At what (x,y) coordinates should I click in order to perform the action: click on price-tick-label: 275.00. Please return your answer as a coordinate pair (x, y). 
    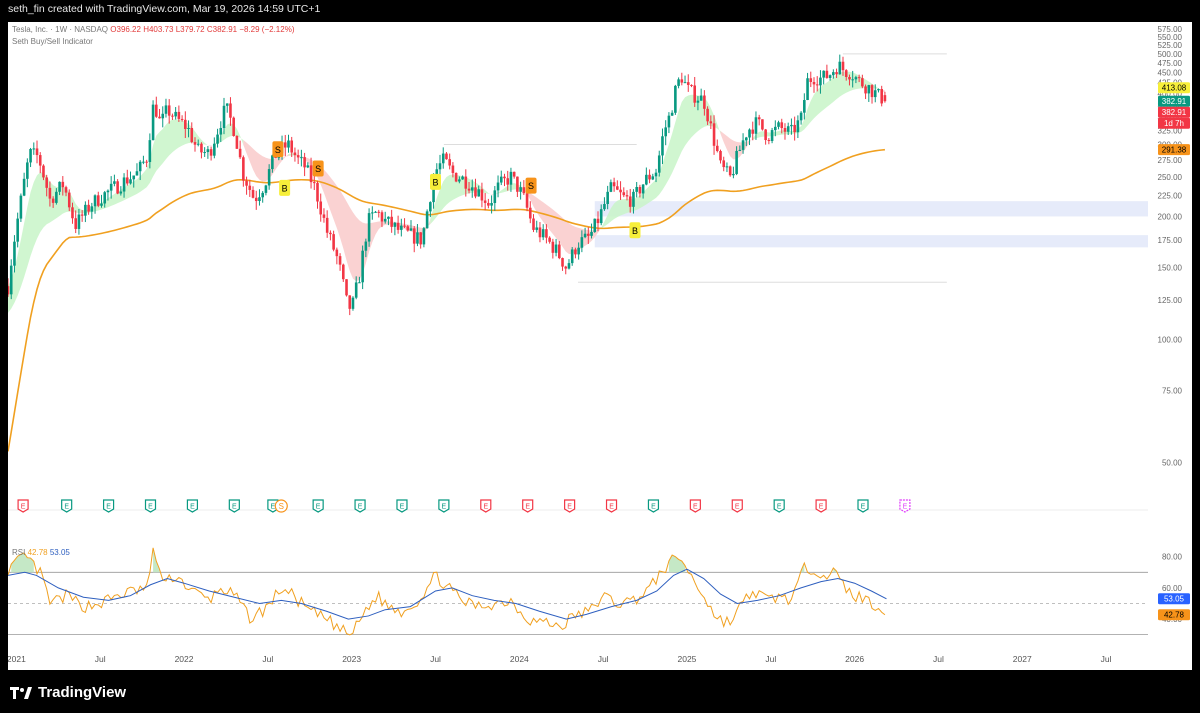
    Looking at the image, I should click on (1170, 160).